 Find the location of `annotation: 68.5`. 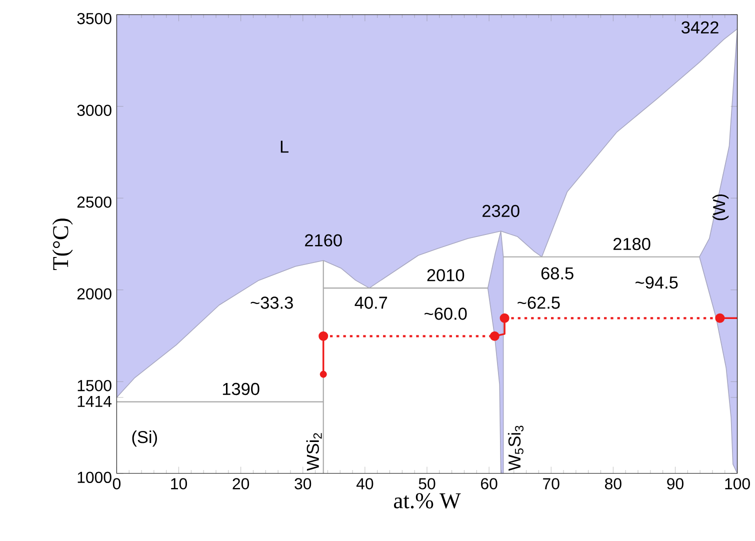

annotation: 68.5 is located at coordinates (557, 273).